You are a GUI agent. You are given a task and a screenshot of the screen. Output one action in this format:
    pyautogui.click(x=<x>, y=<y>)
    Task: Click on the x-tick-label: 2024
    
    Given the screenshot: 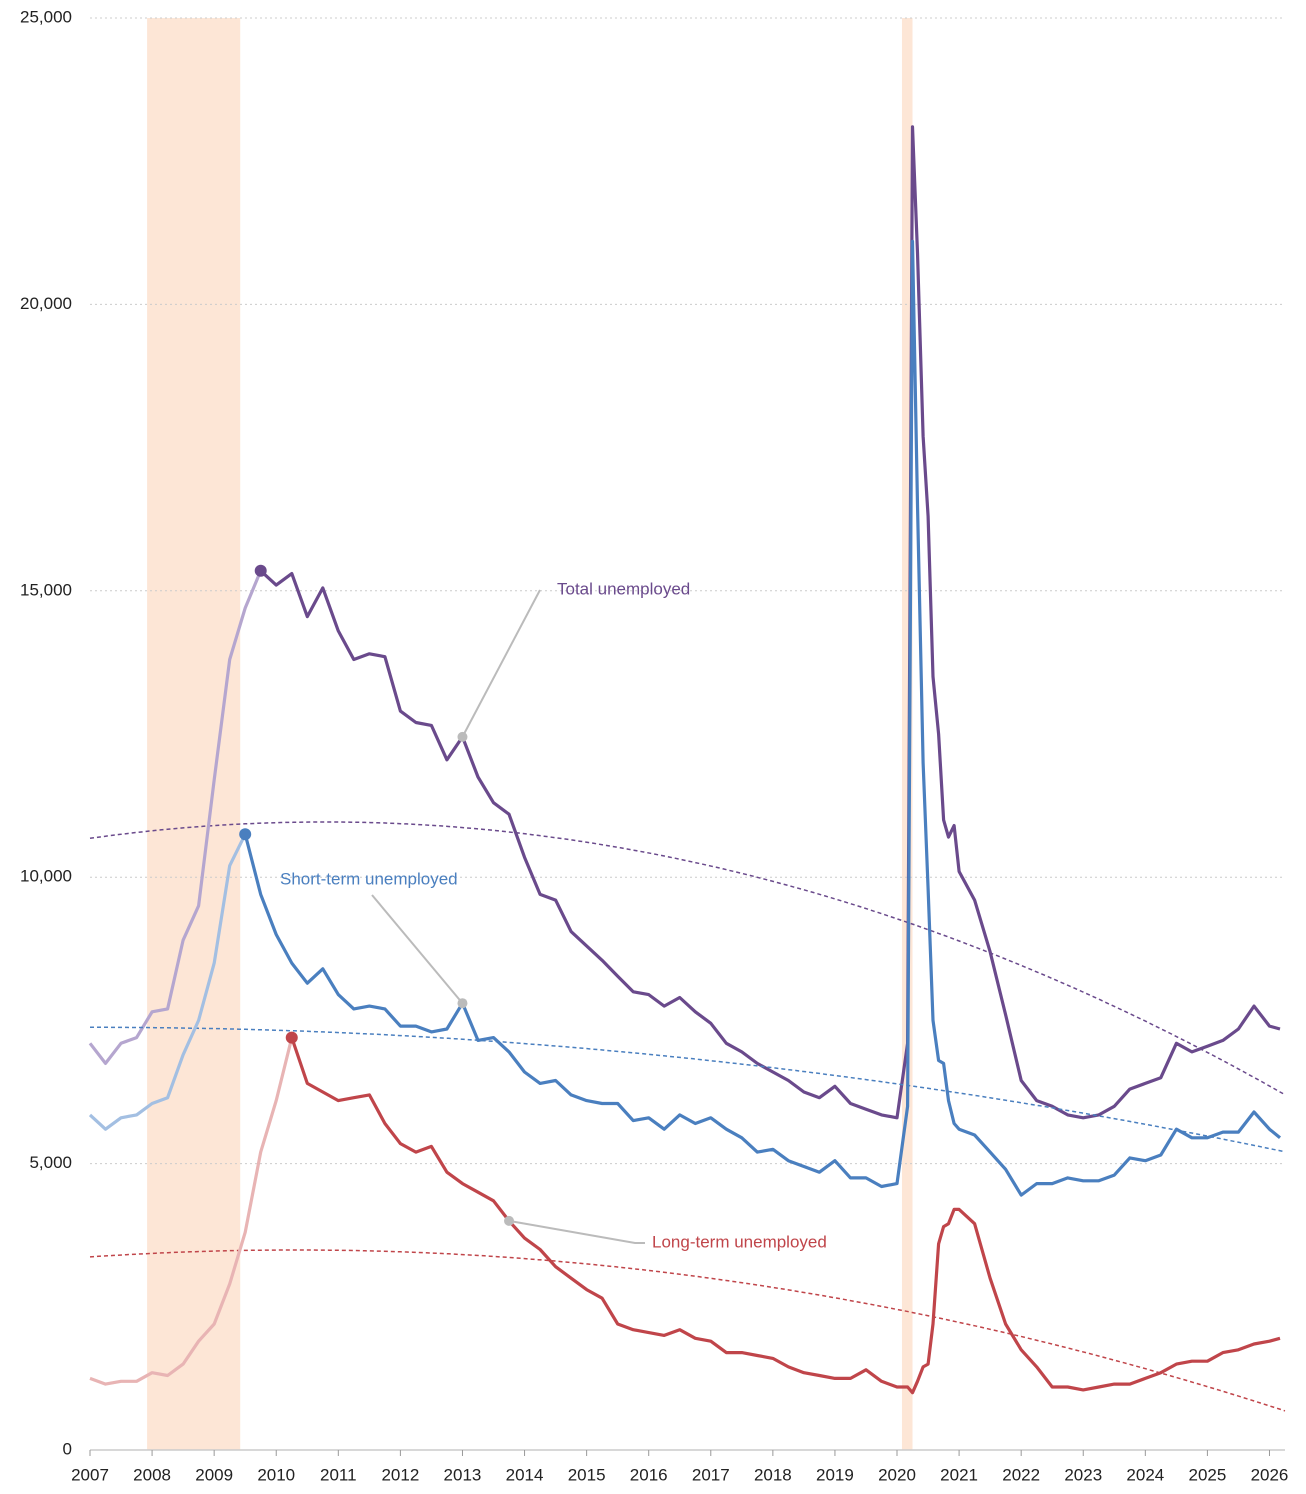 What is the action you would take?
    pyautogui.click(x=1145, y=1474)
    